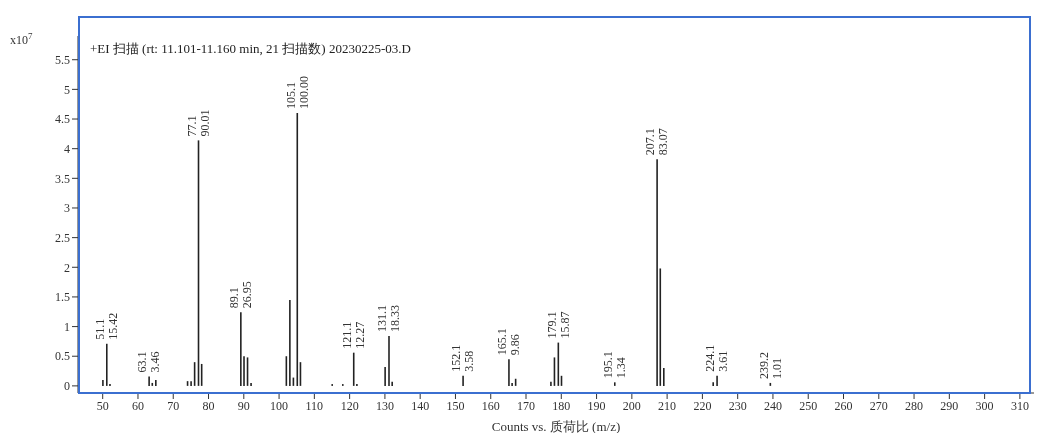 The image size is (1046, 439). What do you see at coordinates (102, 405) in the screenshot?
I see `x-tick-label: 50` at bounding box center [102, 405].